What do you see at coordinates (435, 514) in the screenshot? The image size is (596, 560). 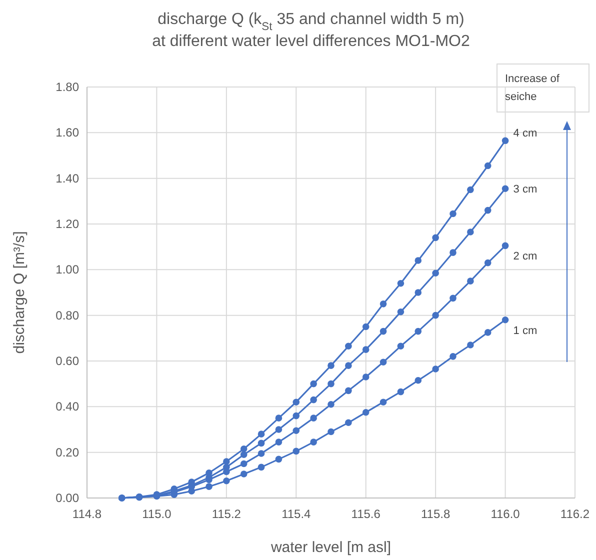 I see `x-tick-label: 115.8` at bounding box center [435, 514].